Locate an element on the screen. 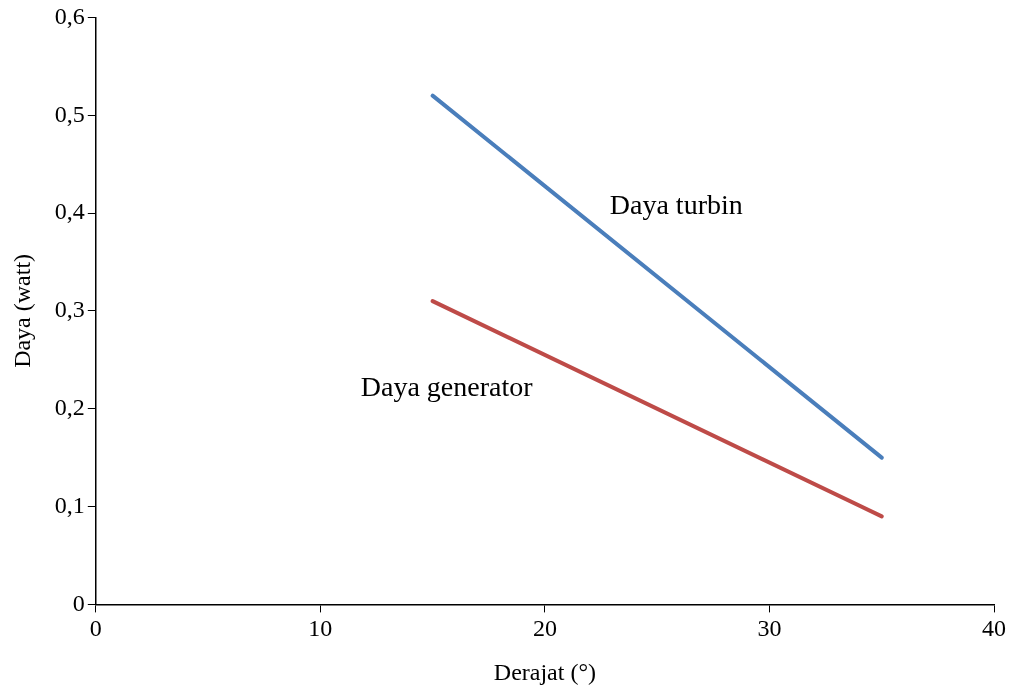 The width and height of the screenshot is (1014, 692). x-tick-label: 30 is located at coordinates (769, 628).